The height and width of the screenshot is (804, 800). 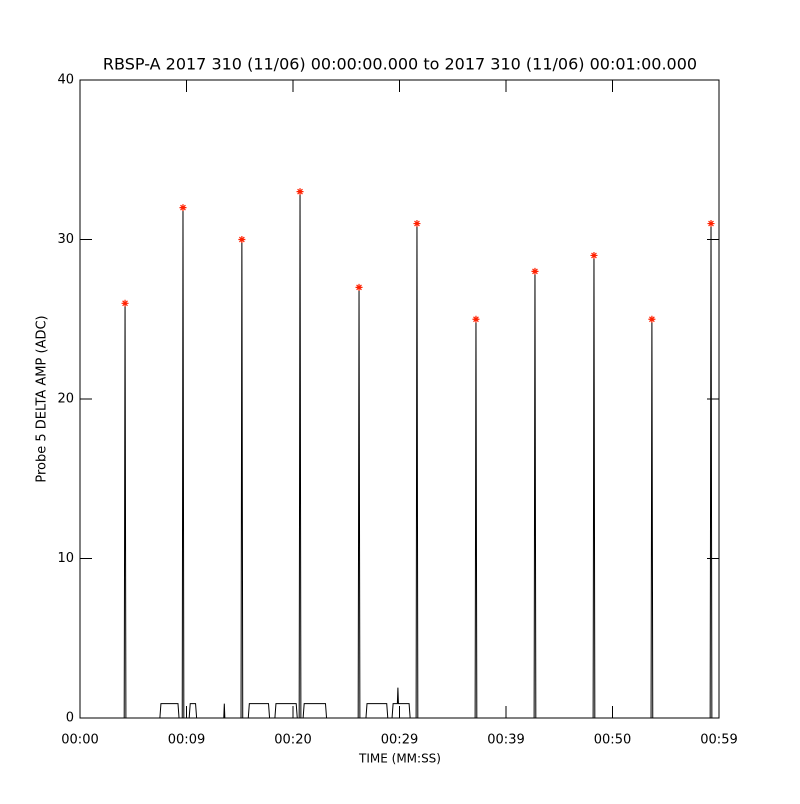 What do you see at coordinates (42, 398) in the screenshot?
I see `y-axis-label: Probe 5 DELTA AMP (ADC)` at bounding box center [42, 398].